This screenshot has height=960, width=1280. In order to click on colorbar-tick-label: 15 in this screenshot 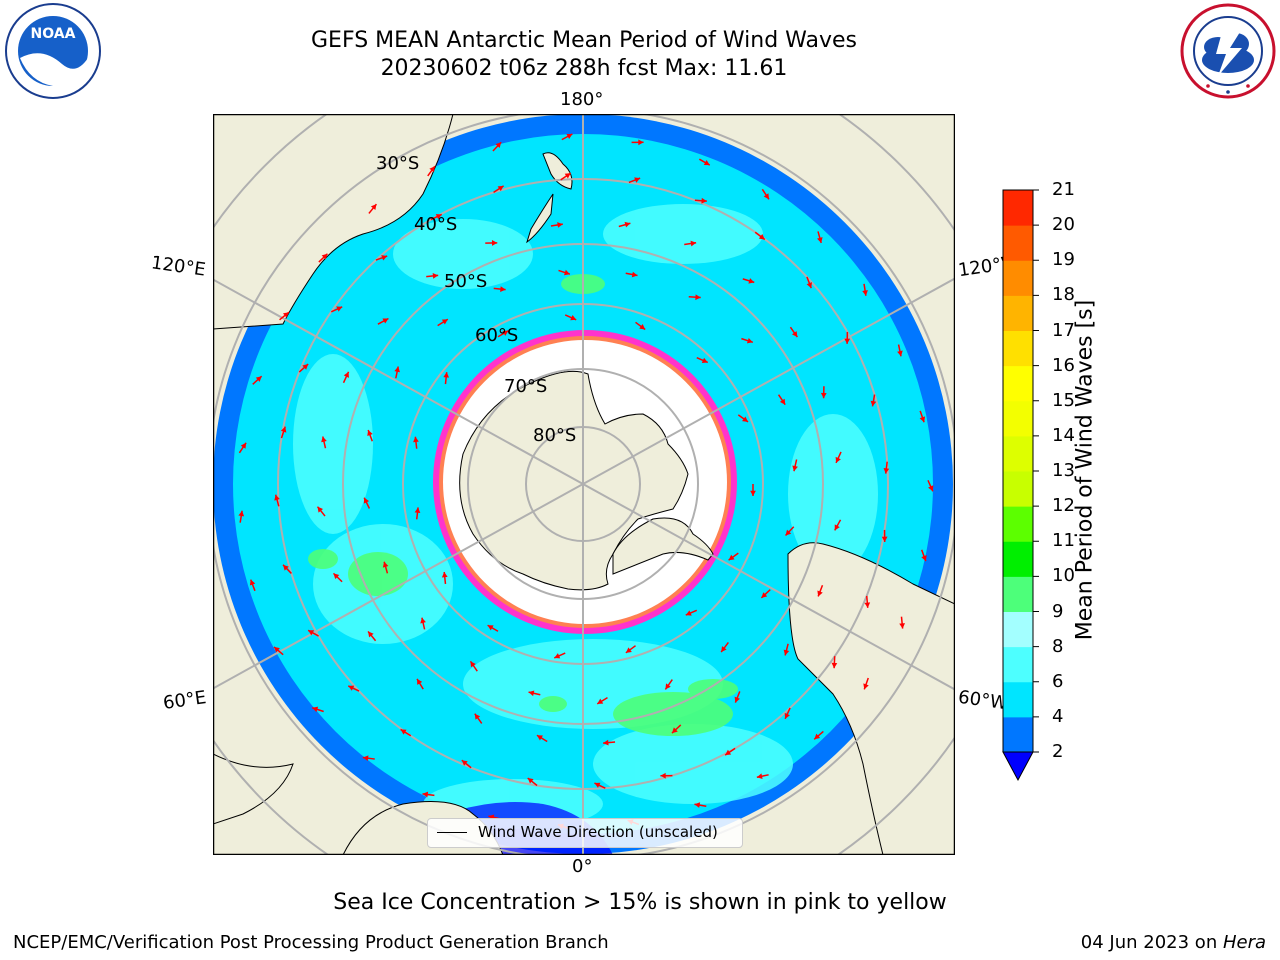, I will do `click(1063, 400)`.